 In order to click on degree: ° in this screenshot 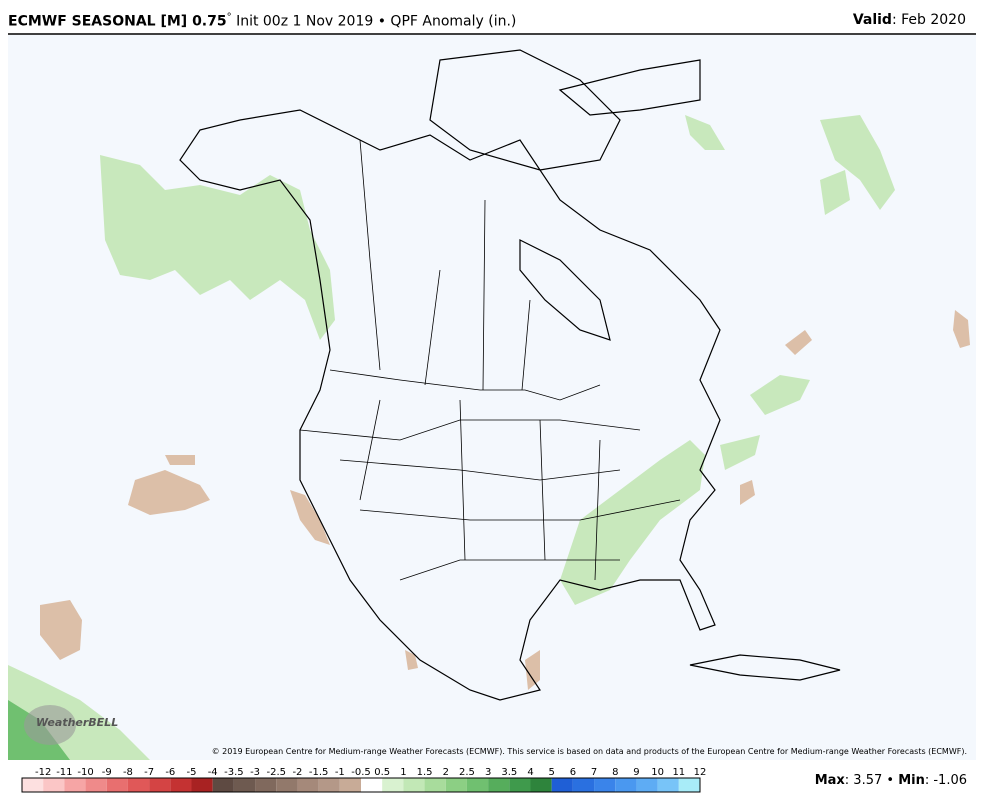, I will do `click(229, 17)`.